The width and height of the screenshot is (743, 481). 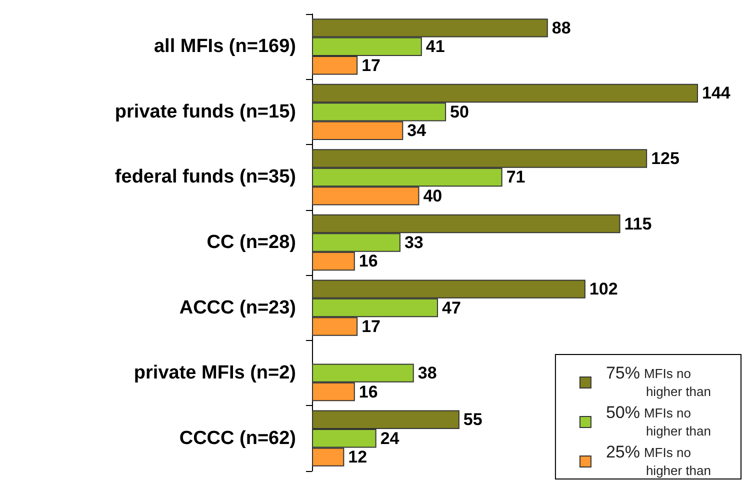 What do you see at coordinates (659, 460) in the screenshot?
I see `legend-label: 25% MFIs no higher than` at bounding box center [659, 460].